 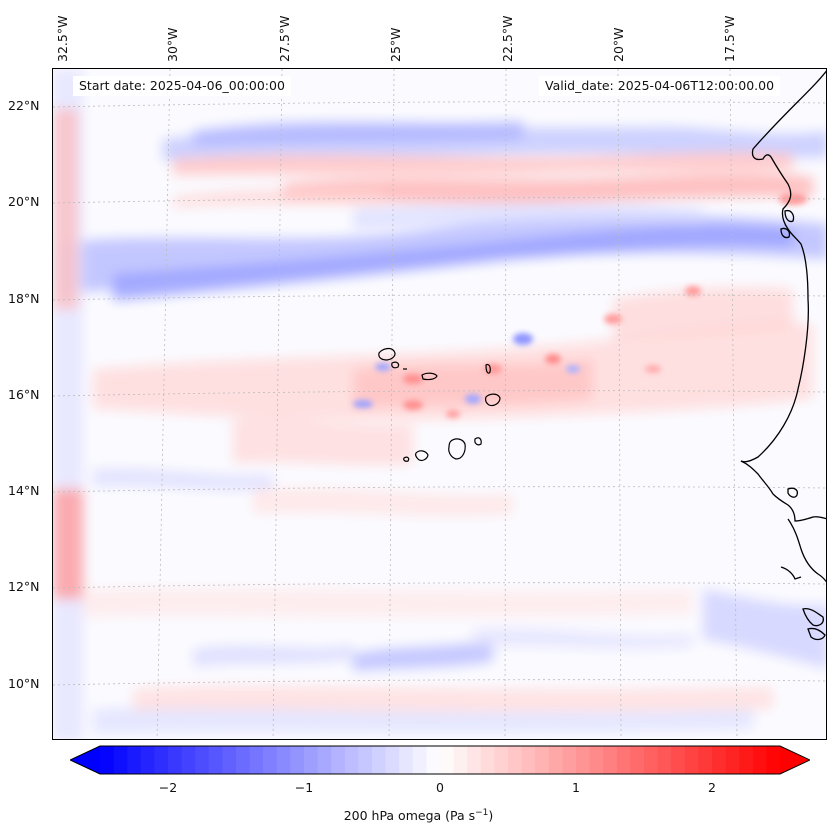 What do you see at coordinates (85, 760) in the screenshot?
I see `colorbar-extend-min` at bounding box center [85, 760].